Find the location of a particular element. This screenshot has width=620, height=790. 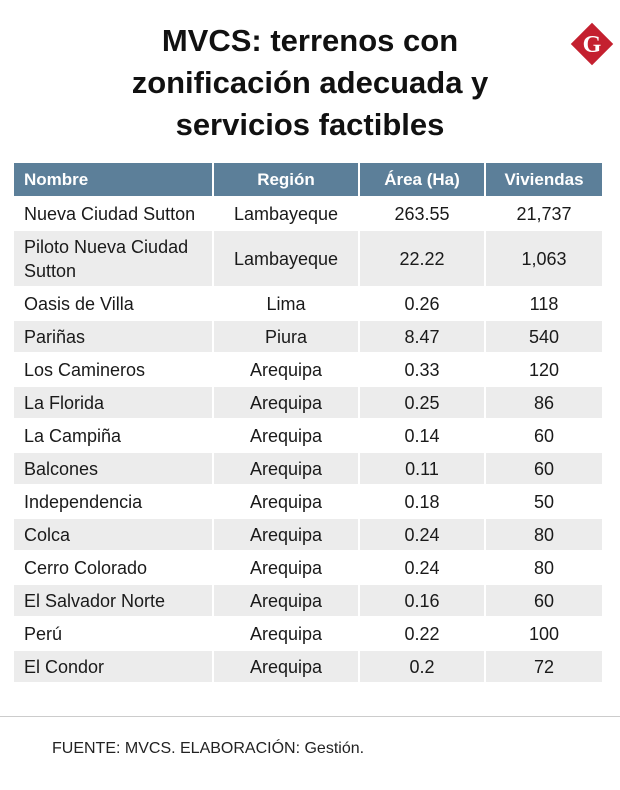

logo-letter: G is located at coordinates (592, 45).